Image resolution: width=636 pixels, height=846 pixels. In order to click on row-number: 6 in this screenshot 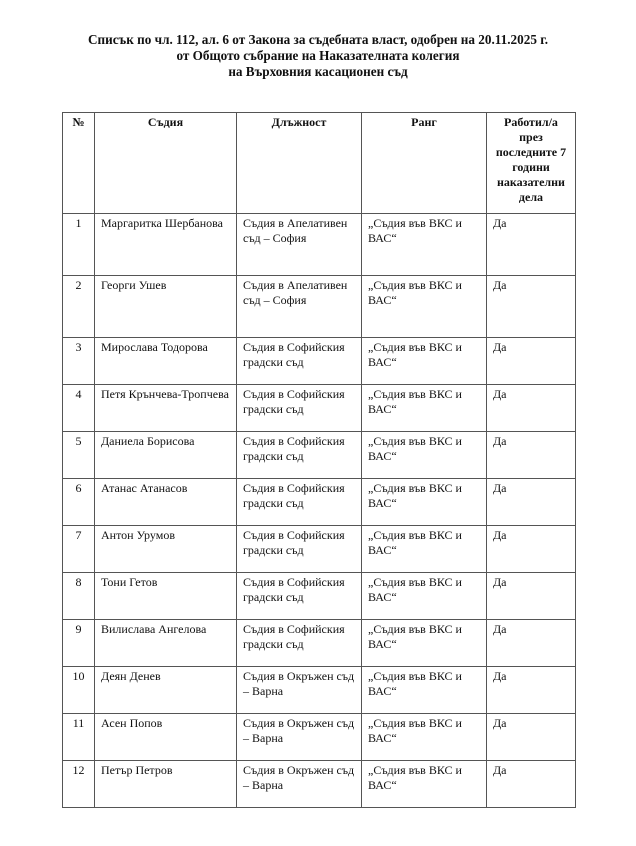, I will do `click(78, 502)`.